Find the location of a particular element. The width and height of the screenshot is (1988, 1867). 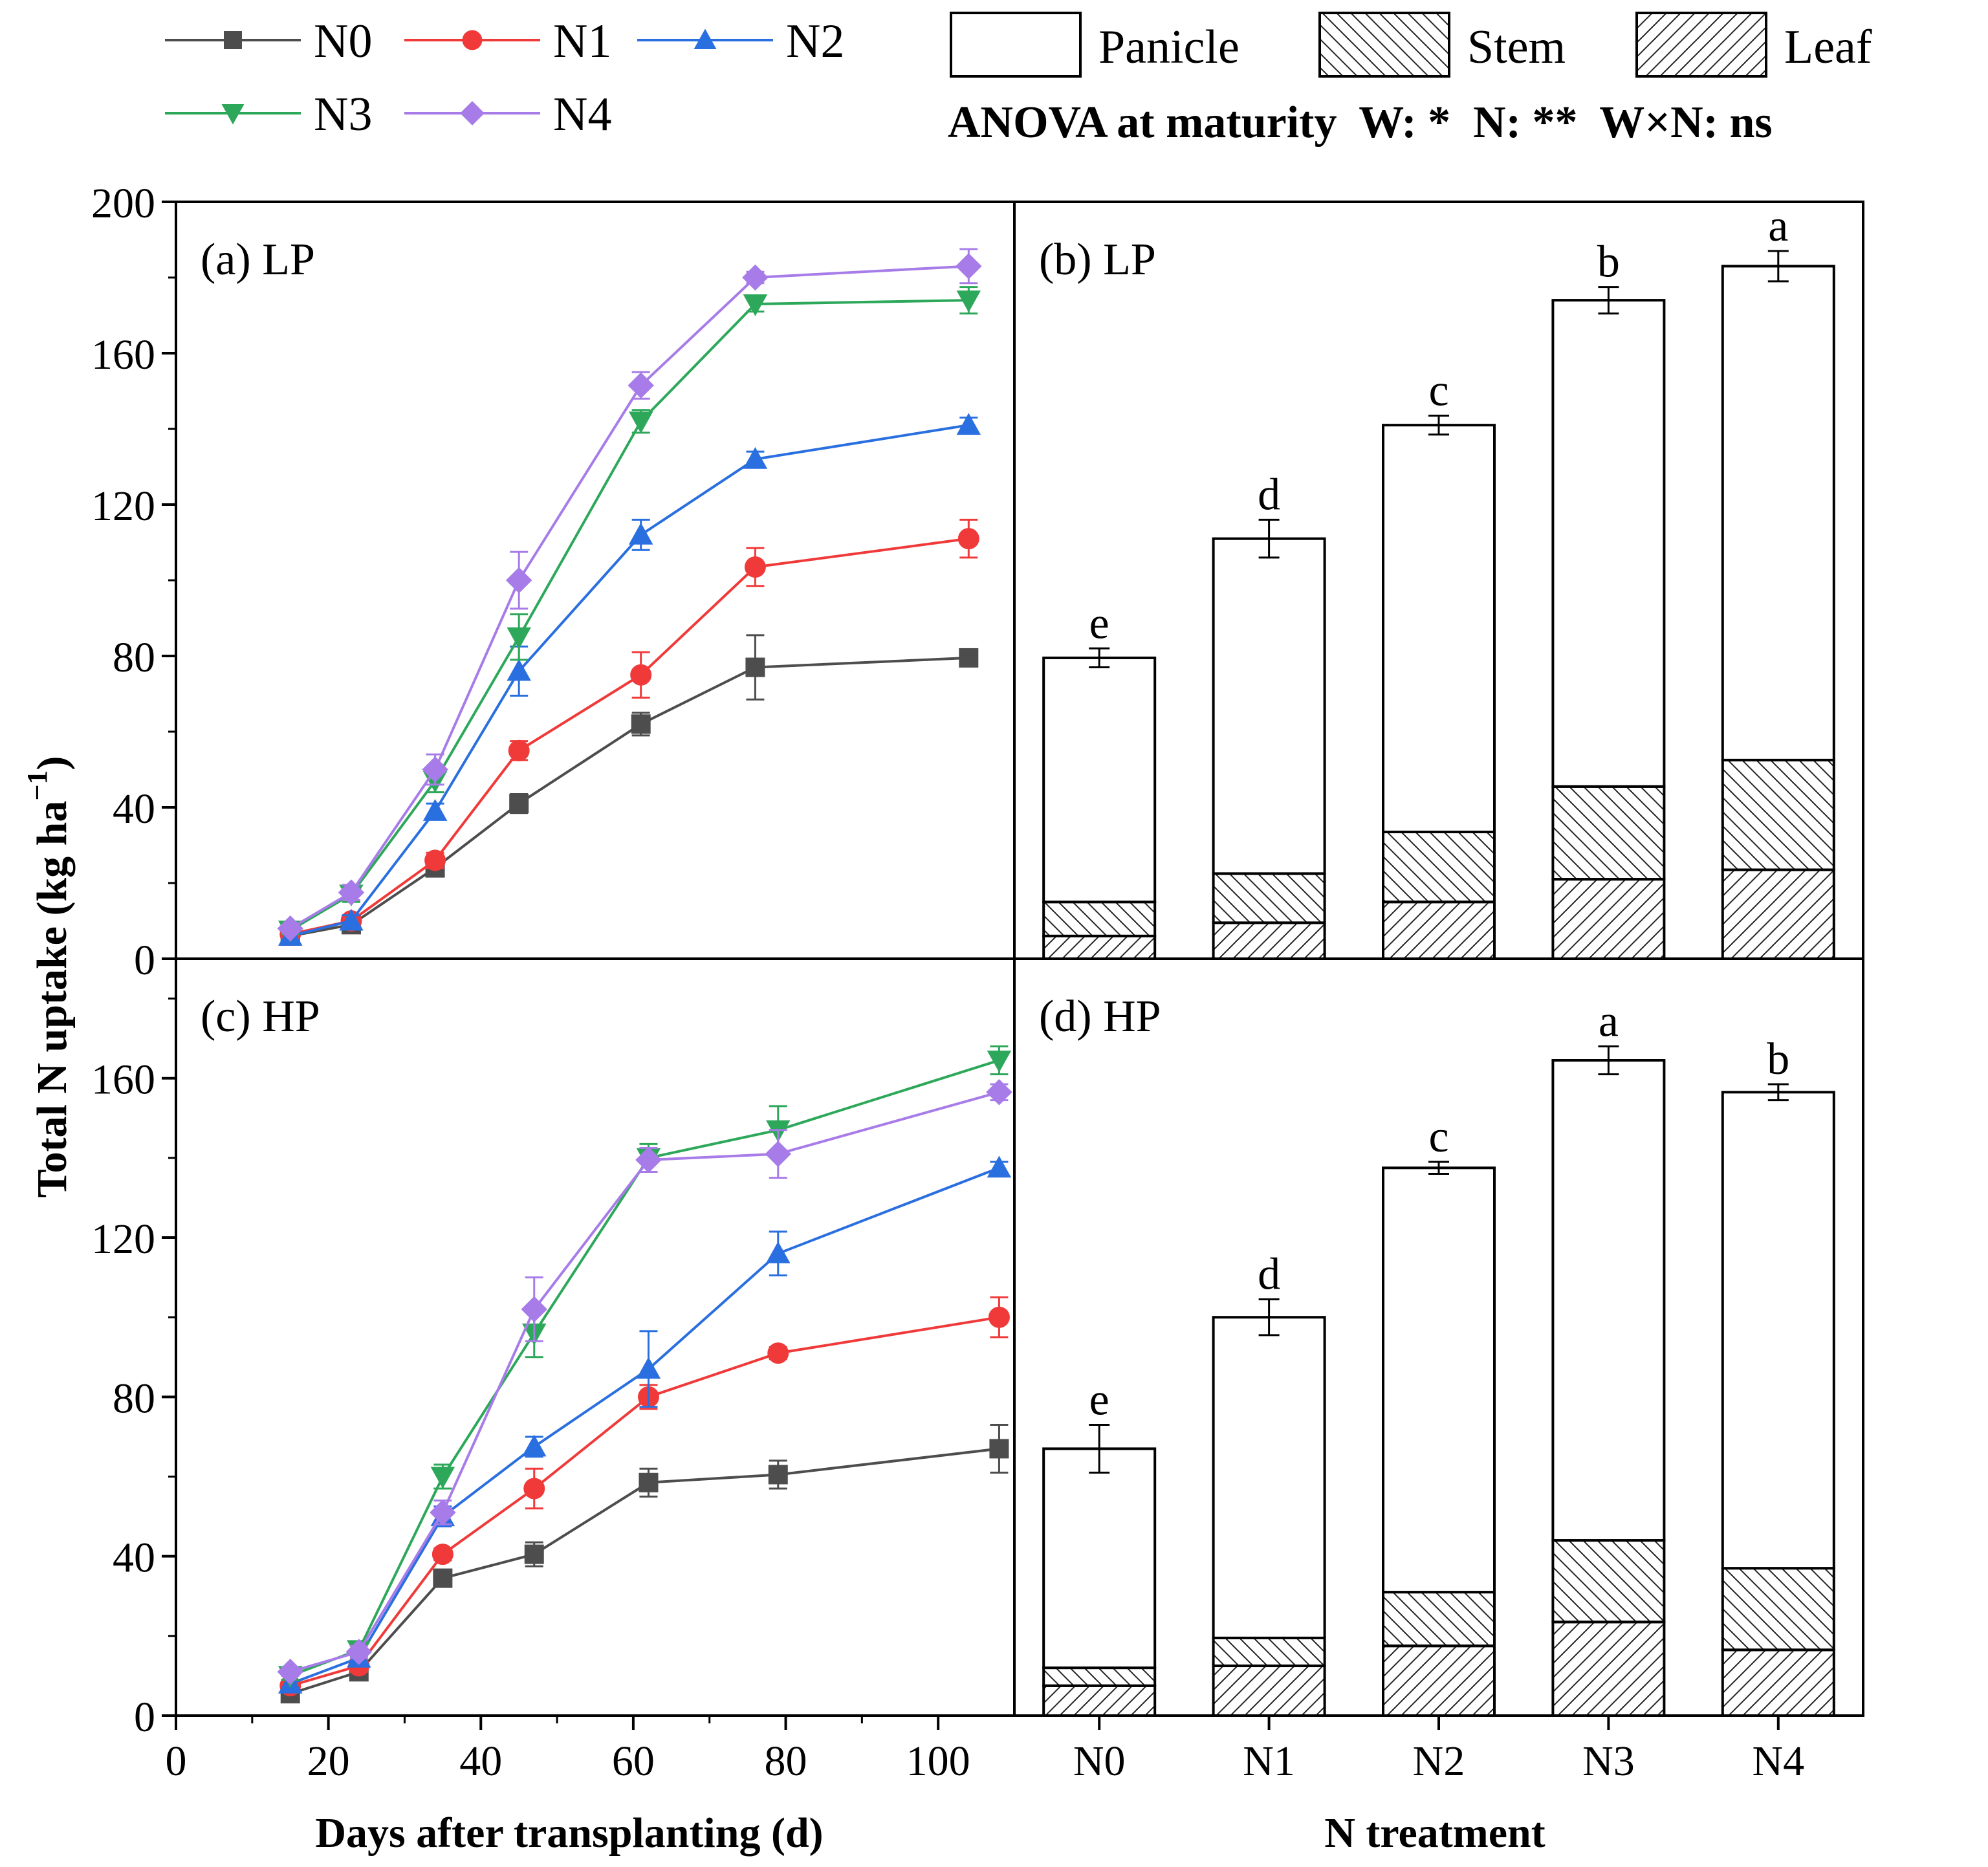

significance-letter: b is located at coordinates (1778, 1059).